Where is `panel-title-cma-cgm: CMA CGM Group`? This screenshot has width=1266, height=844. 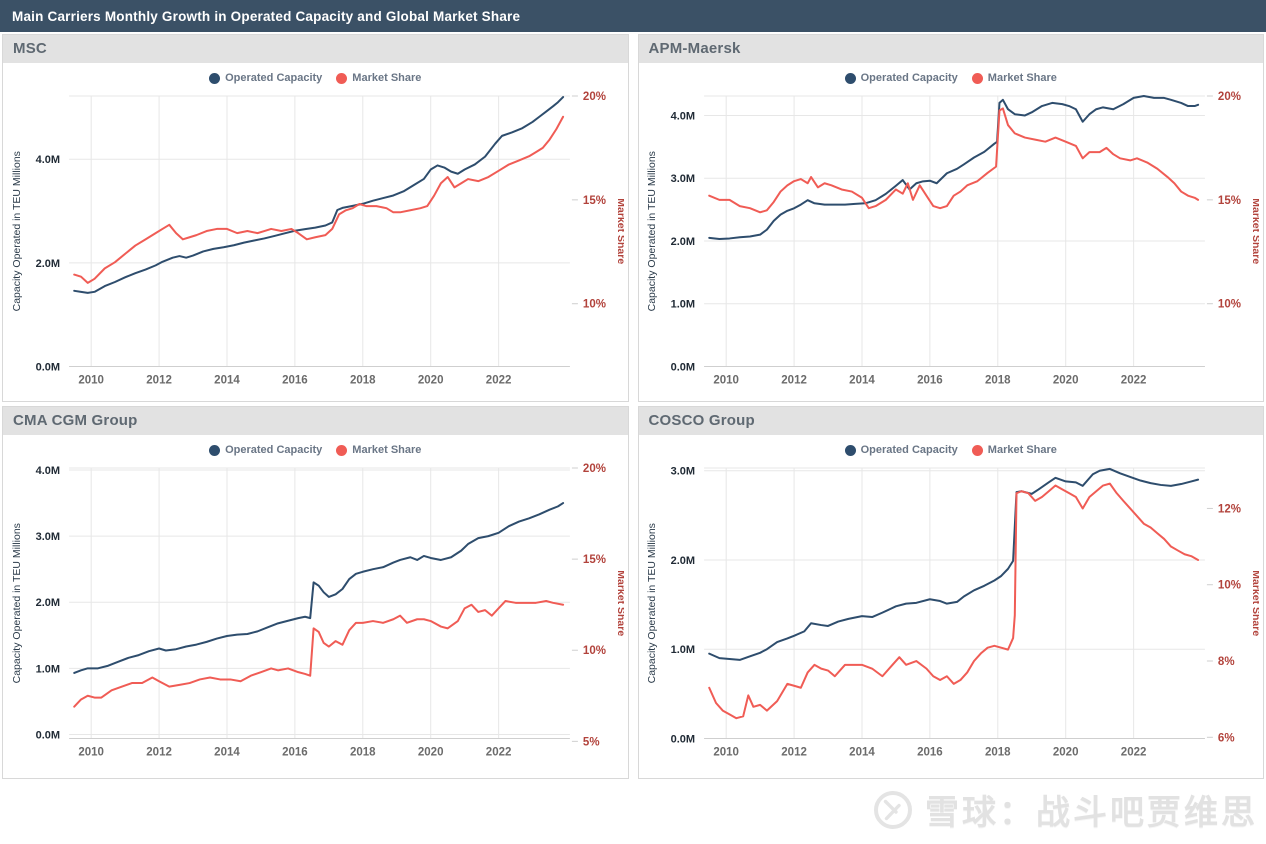 panel-title-cma-cgm: CMA CGM Group is located at coordinates (315, 421).